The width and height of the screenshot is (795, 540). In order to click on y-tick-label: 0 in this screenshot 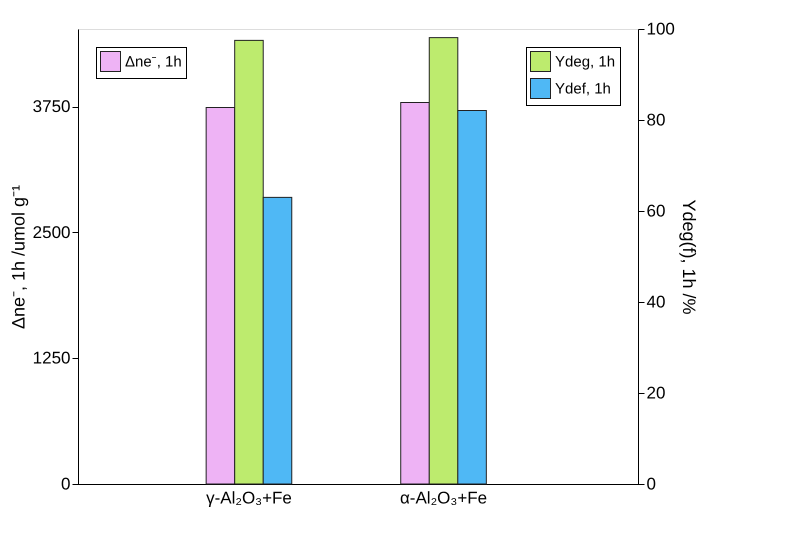, I will do `click(65, 484)`.